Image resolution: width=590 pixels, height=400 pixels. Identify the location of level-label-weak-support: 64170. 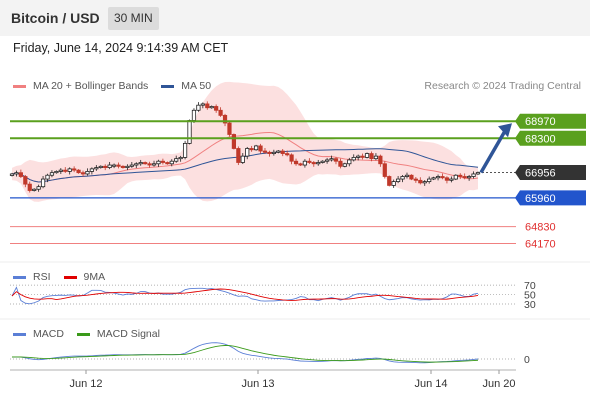
(540, 244).